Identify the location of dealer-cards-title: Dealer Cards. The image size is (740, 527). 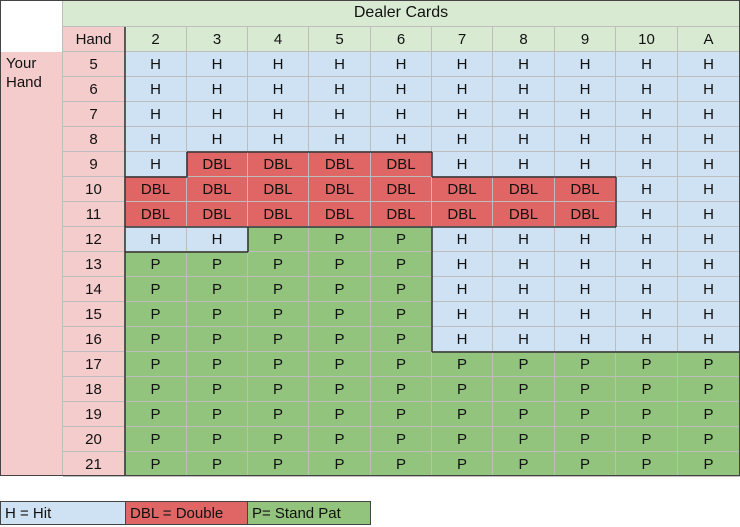
(401, 13).